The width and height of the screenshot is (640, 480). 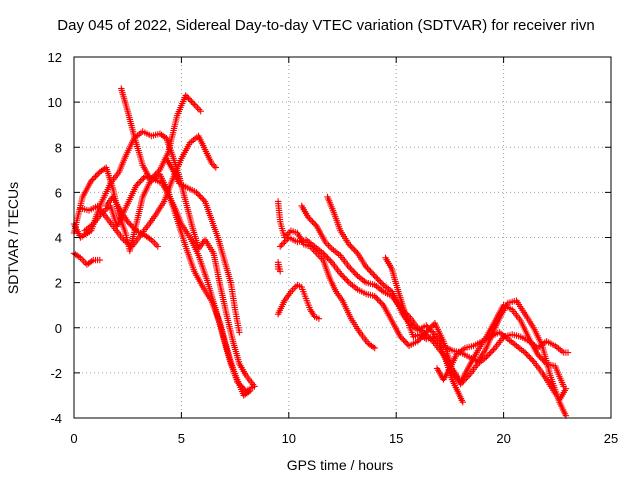 What do you see at coordinates (56, 373) in the screenshot?
I see `y-tick-label: -2` at bounding box center [56, 373].